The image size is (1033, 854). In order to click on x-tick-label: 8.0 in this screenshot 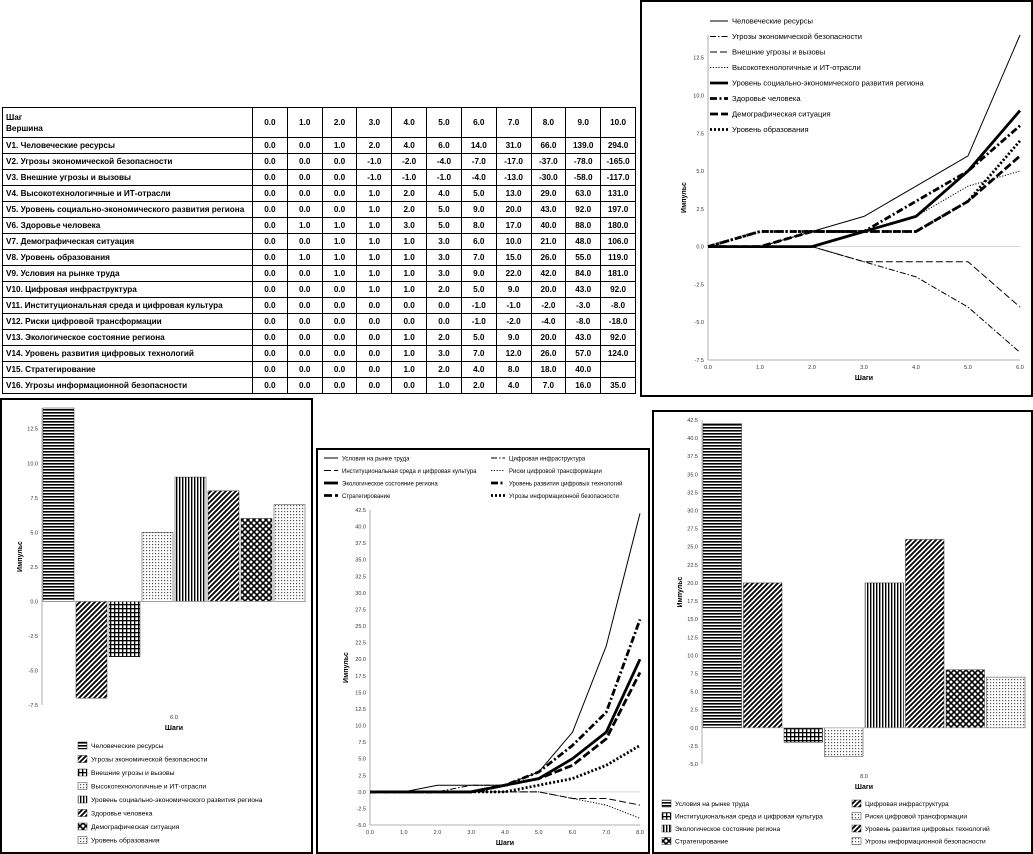, I will do `click(864, 777)`.